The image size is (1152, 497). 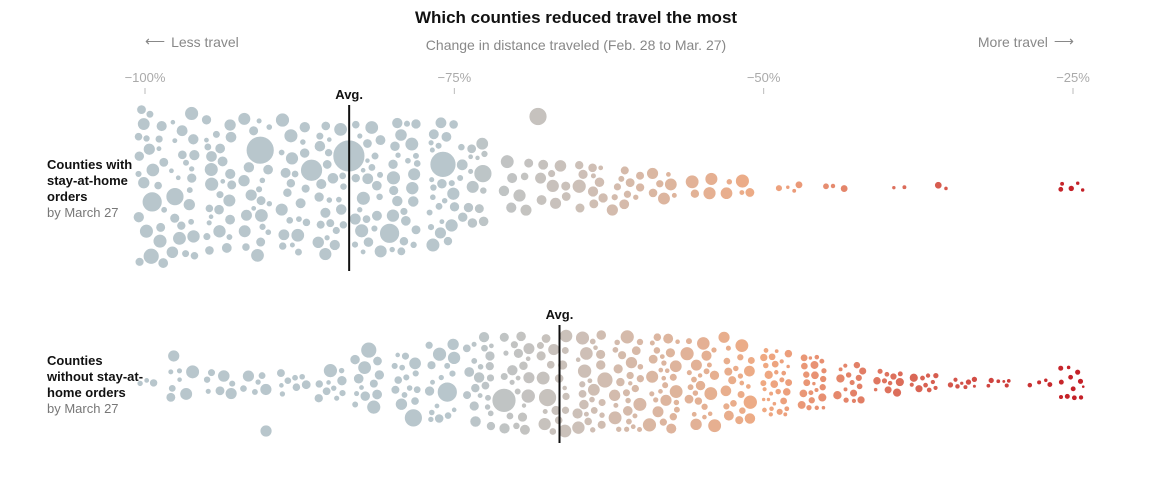 I want to click on less-travel-label: ⟵ Less travel, so click(x=192, y=41).